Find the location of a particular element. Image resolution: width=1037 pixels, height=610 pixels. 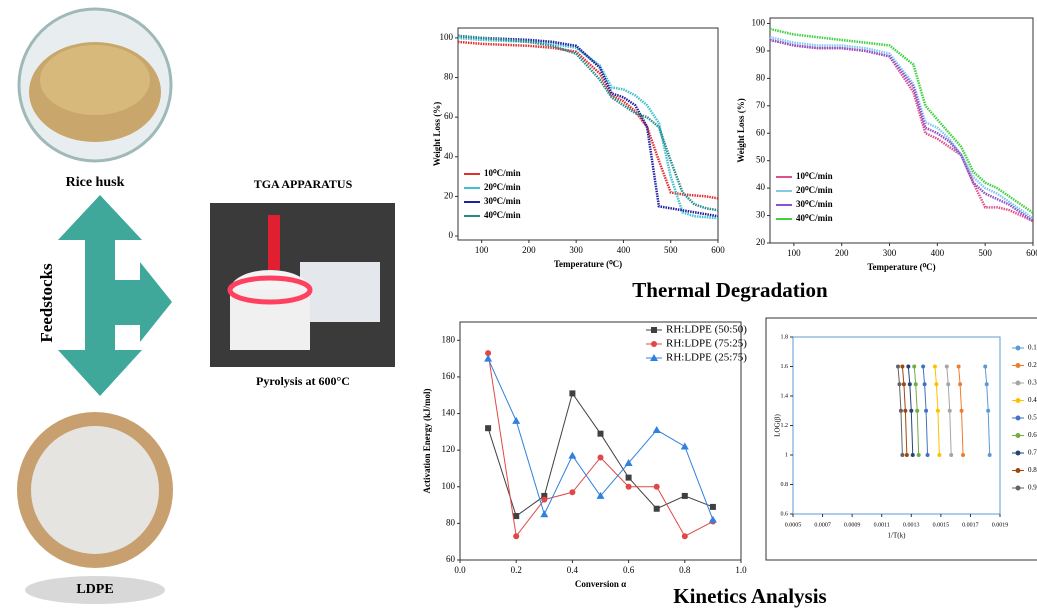

y-tick-label: 20 is located at coordinates (449, 195).